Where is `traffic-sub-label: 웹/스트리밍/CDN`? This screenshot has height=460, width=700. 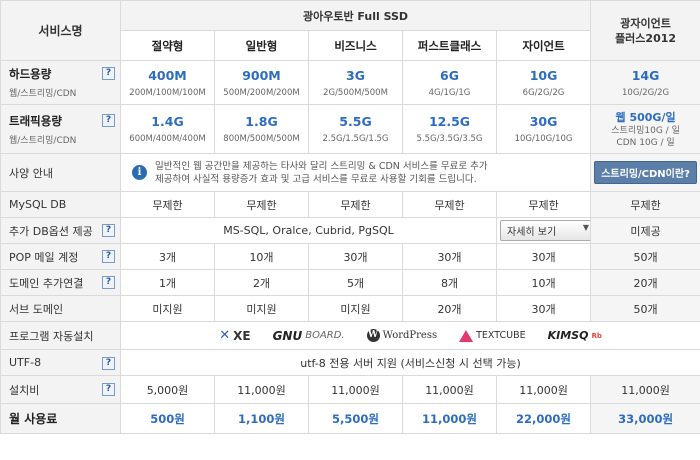
traffic-sub-label: 웹/스트리밍/CDN is located at coordinates (43, 140).